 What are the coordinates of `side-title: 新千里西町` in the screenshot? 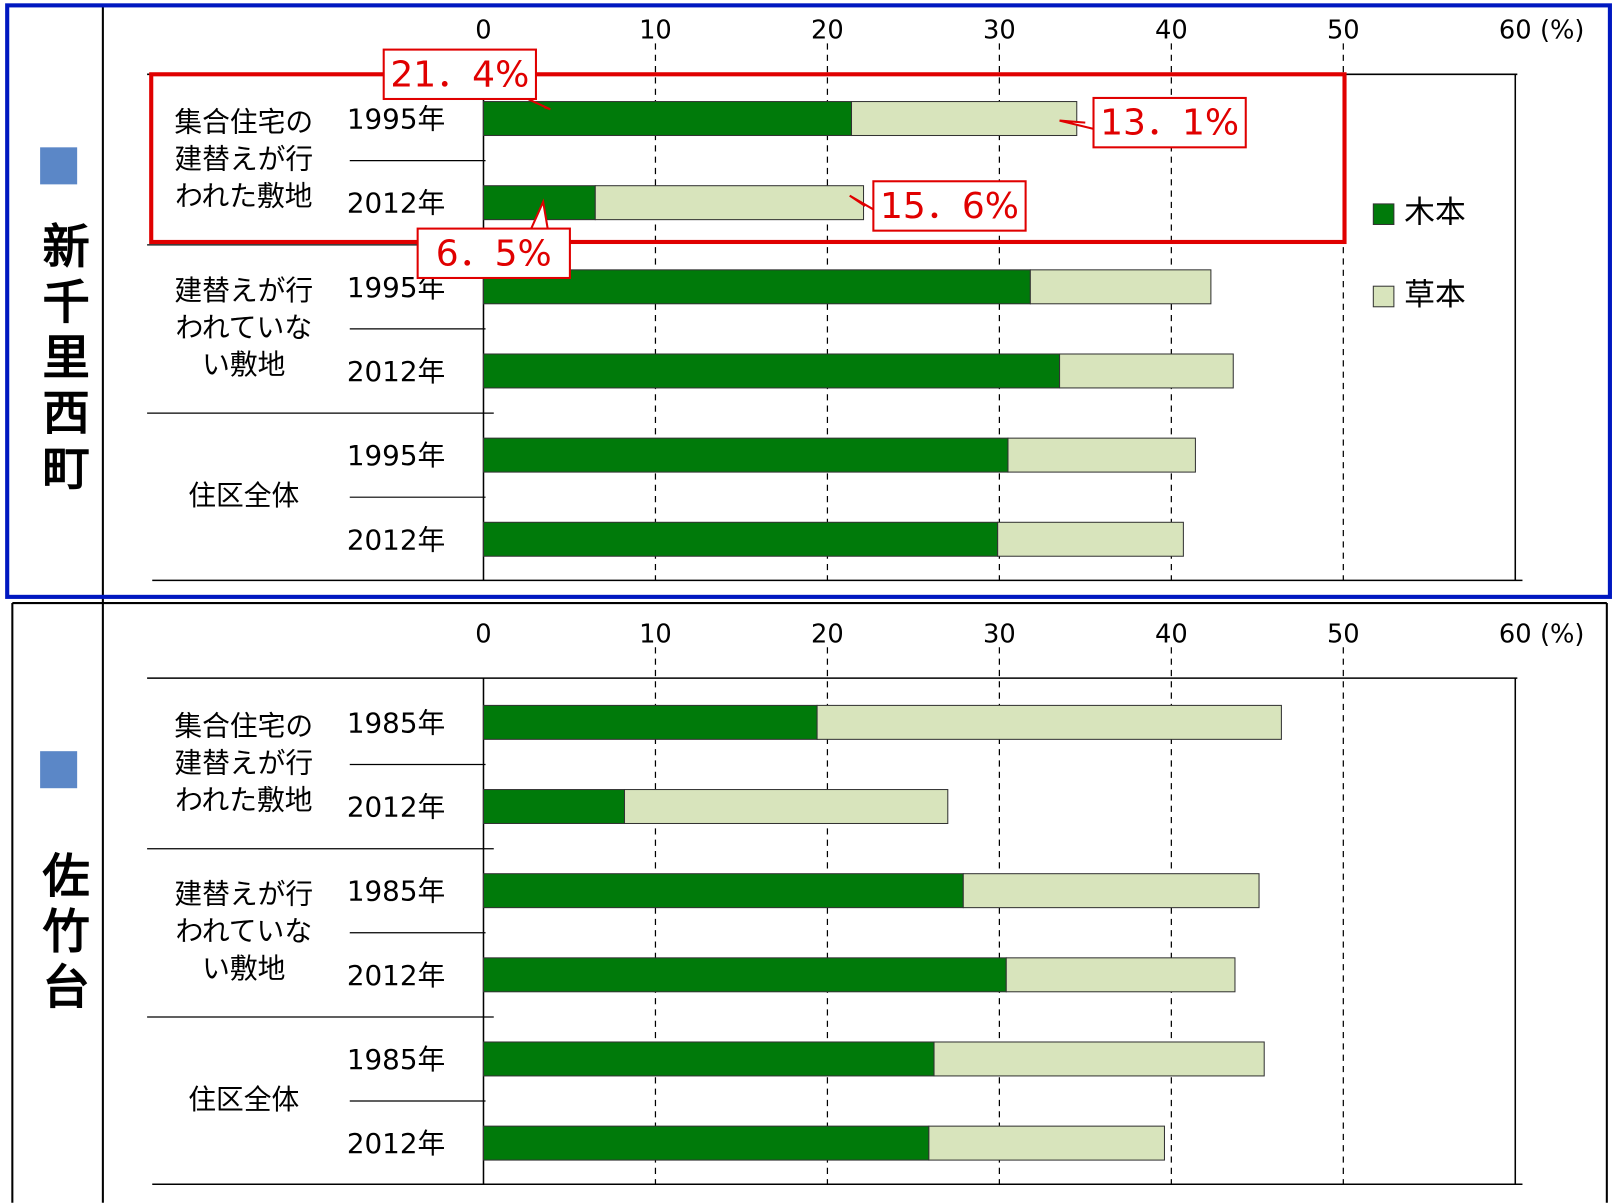 It's located at (62, 360).